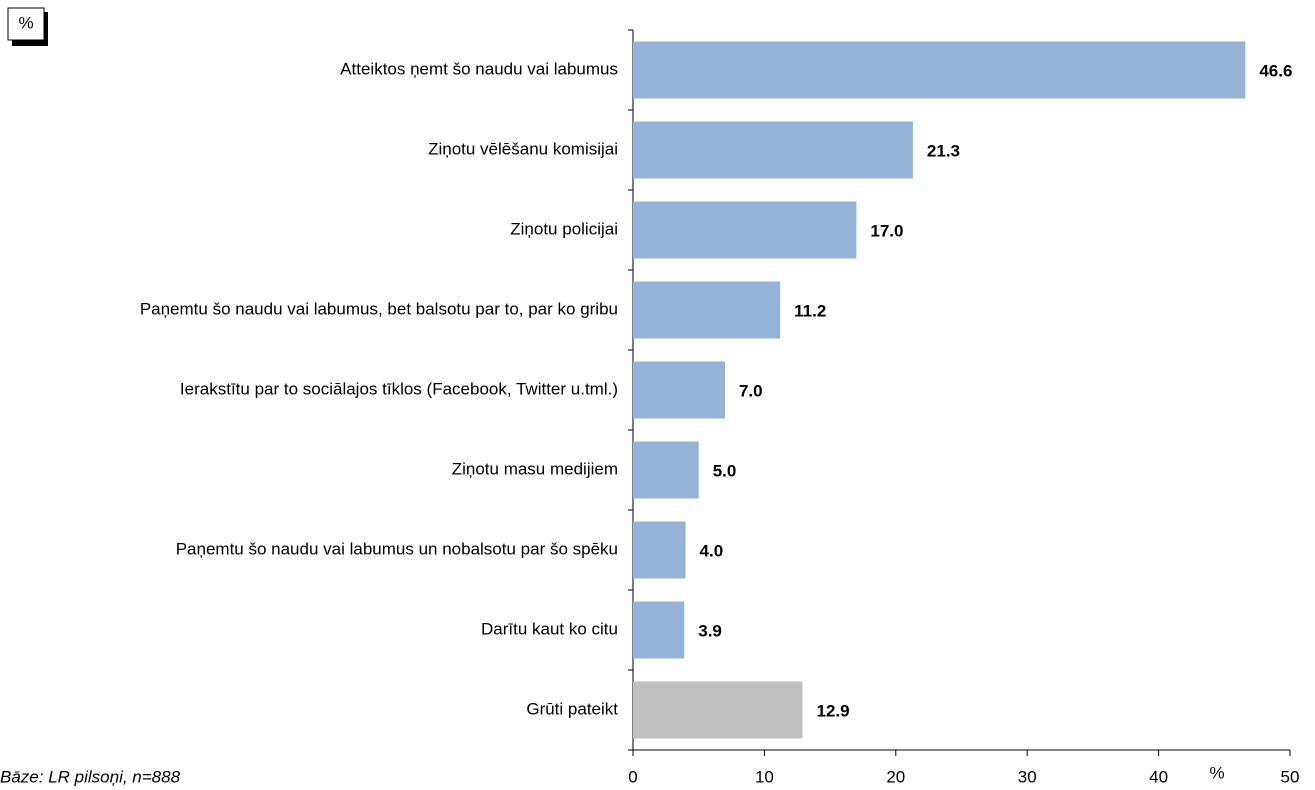  What do you see at coordinates (1216, 772) in the screenshot?
I see `x-axis-label: %` at bounding box center [1216, 772].